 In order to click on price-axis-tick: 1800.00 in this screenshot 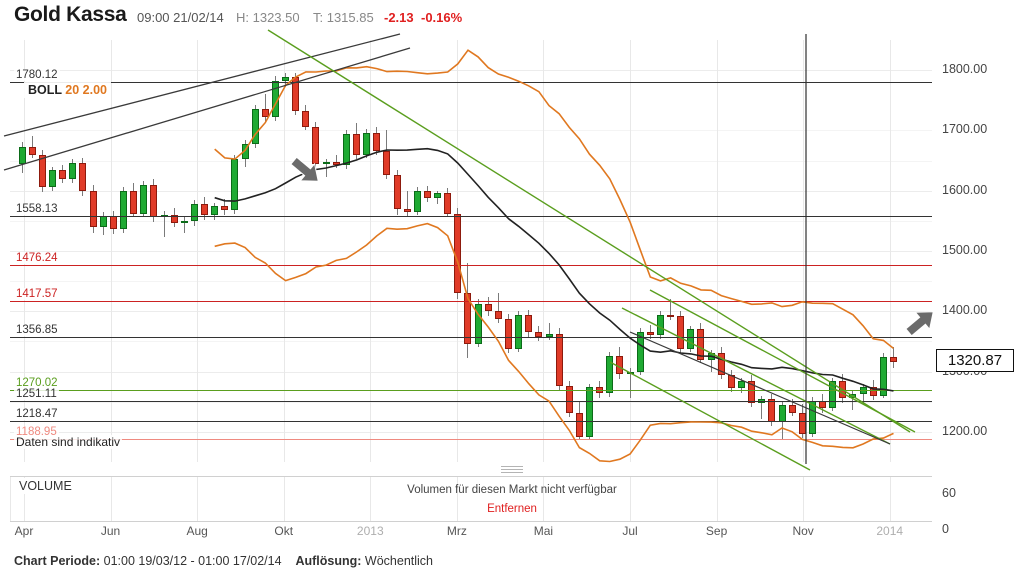, I will do `click(965, 69)`.